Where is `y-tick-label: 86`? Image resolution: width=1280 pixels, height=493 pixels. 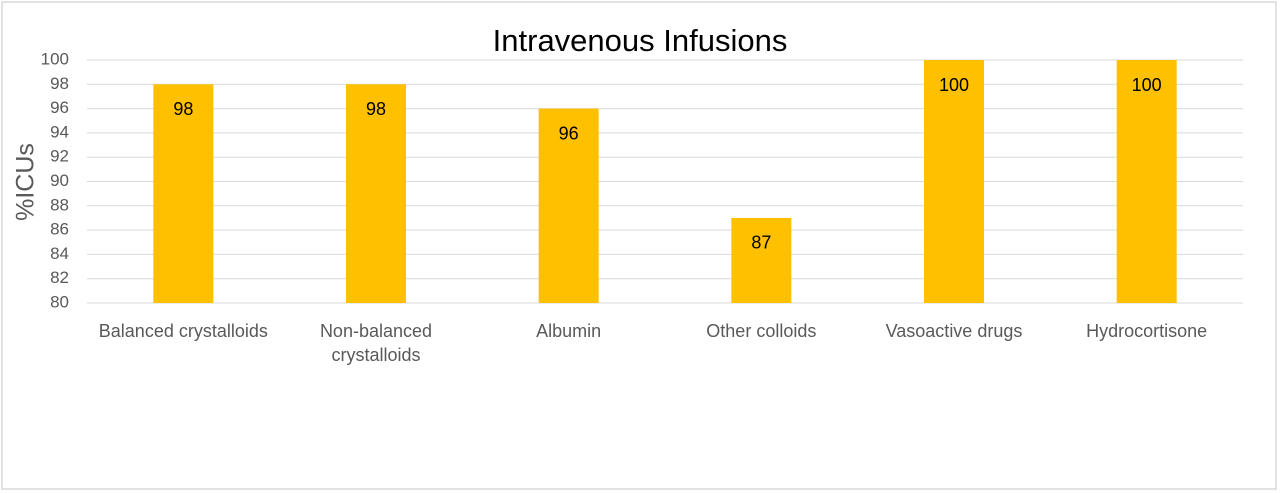
y-tick-label: 86 is located at coordinates (59, 229).